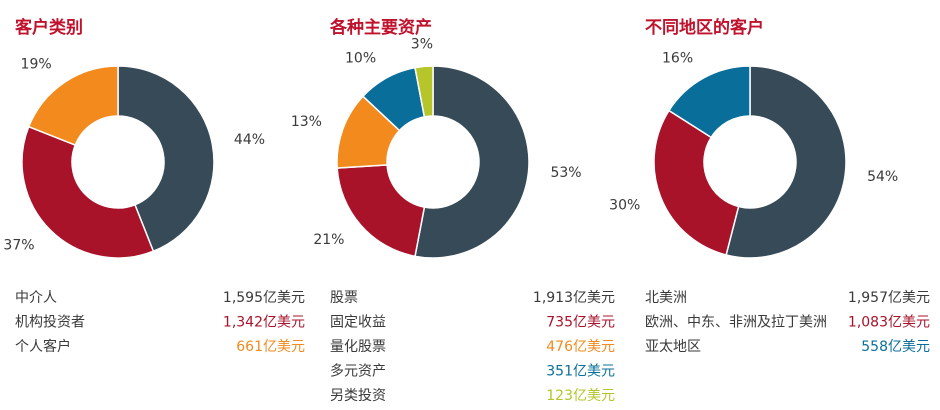 The height and width of the screenshot is (410, 940). Describe the element at coordinates (328, 240) in the screenshot. I see `slice-label: 21%` at that location.